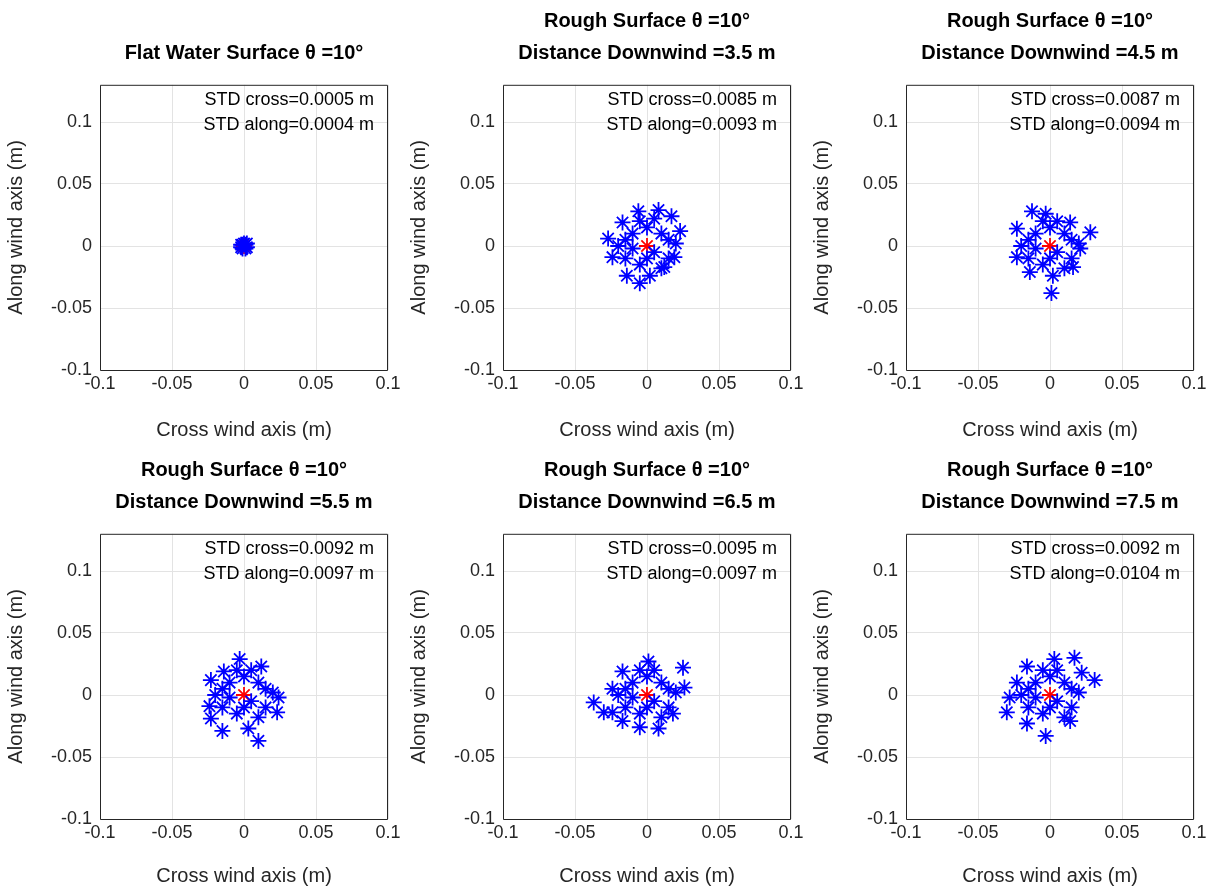  What do you see at coordinates (692, 98) in the screenshot?
I see `annotation: STD cross=0.0085 m` at bounding box center [692, 98].